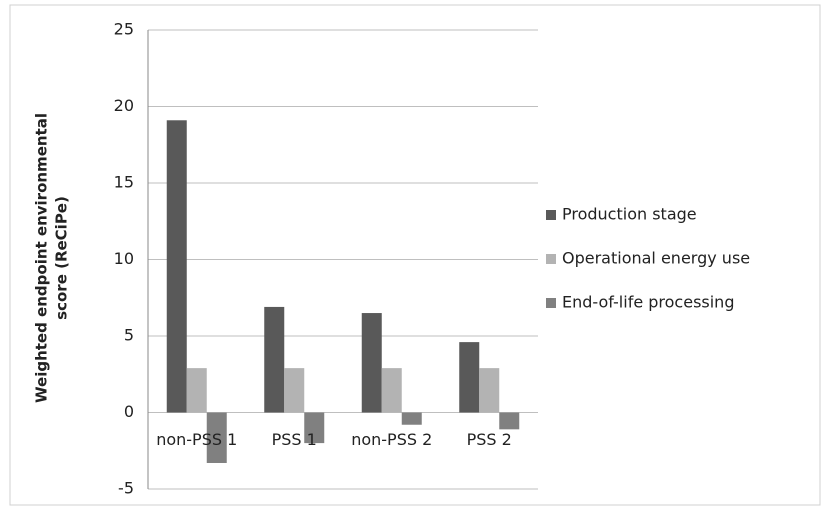 The height and width of the screenshot is (517, 828). I want to click on legend-label: Operational energy use, so click(656, 258).